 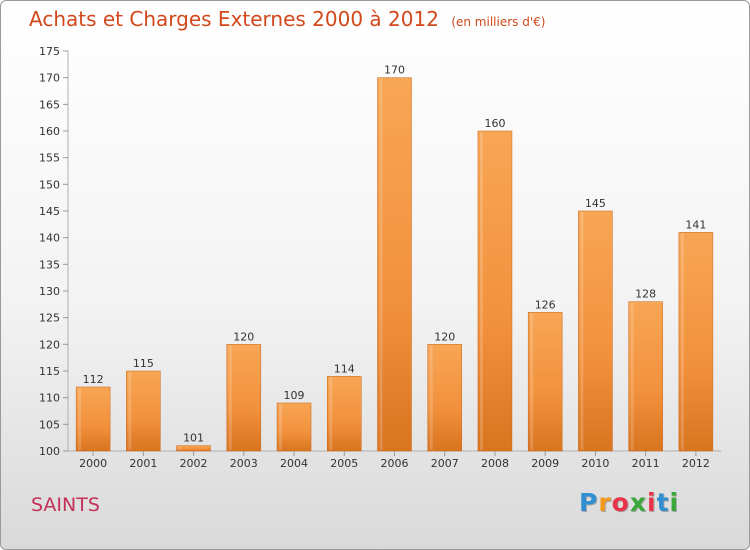 What do you see at coordinates (49, 451) in the screenshot?
I see `y-tick-label: 100` at bounding box center [49, 451].